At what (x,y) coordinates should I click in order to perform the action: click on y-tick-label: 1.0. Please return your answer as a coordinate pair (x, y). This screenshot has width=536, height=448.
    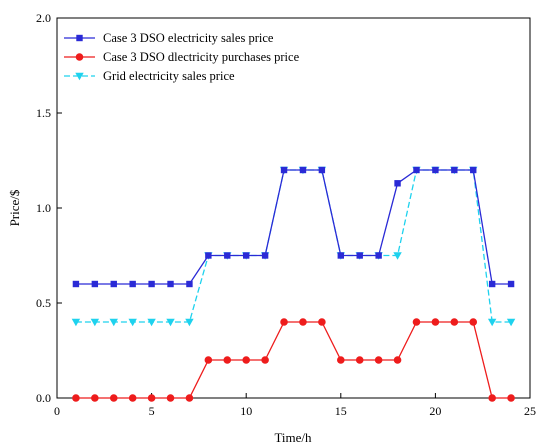
    Looking at the image, I should click on (43, 208).